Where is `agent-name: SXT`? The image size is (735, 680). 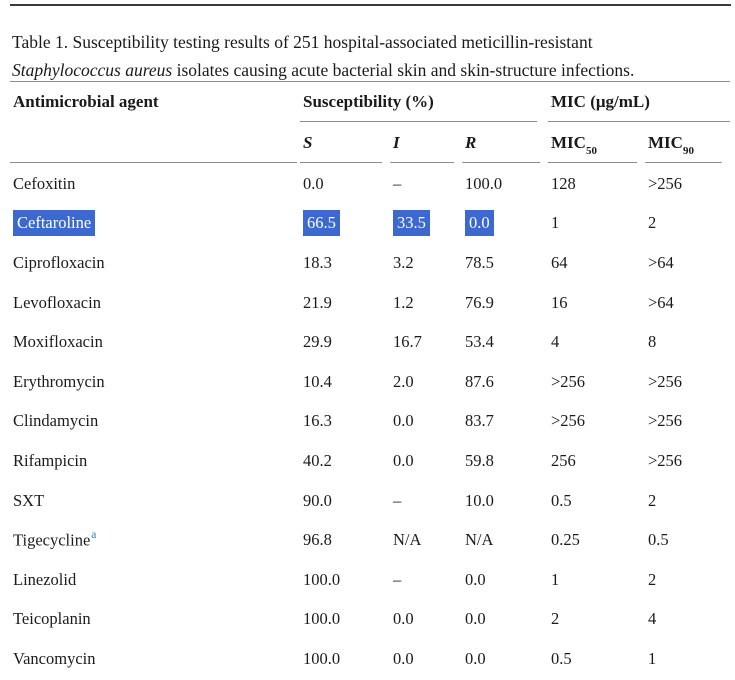
agent-name: SXT is located at coordinates (29, 500).